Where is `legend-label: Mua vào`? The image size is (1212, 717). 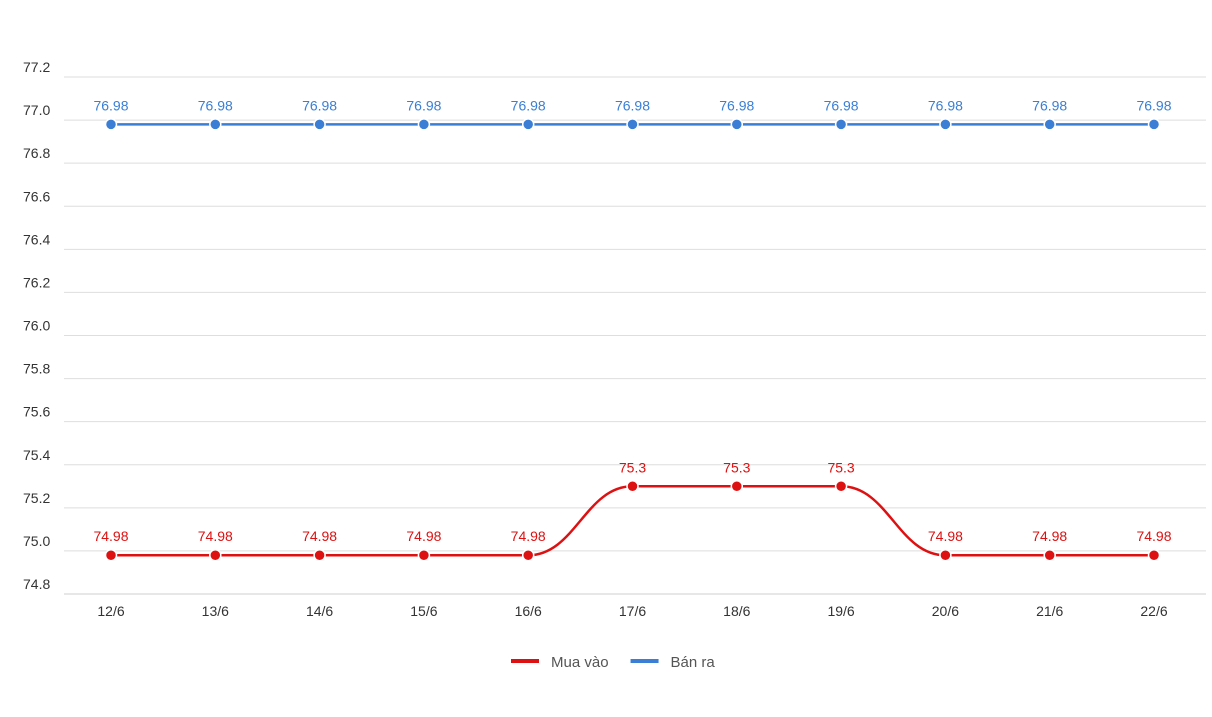
legend-label: Mua vào is located at coordinates (580, 662).